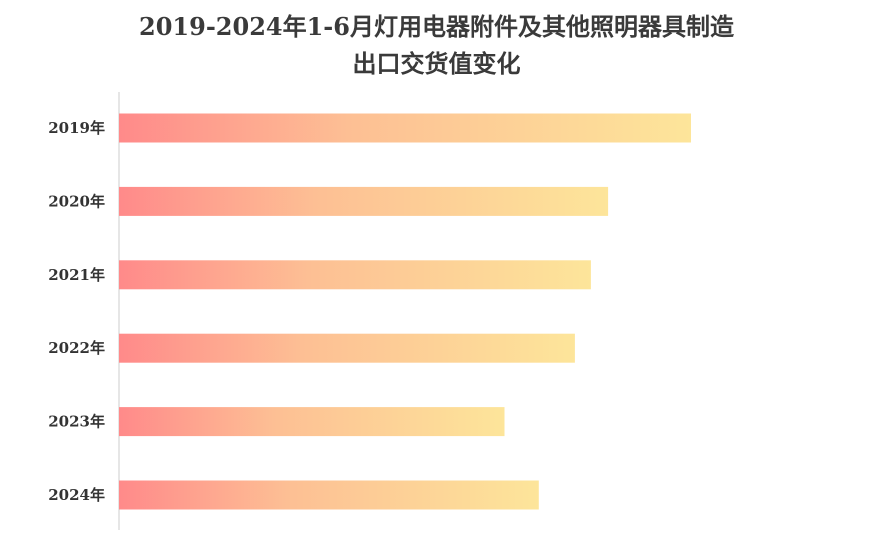 This screenshot has height=543, width=873. Describe the element at coordinates (76, 422) in the screenshot. I see `category-label-4: 2023年` at that location.